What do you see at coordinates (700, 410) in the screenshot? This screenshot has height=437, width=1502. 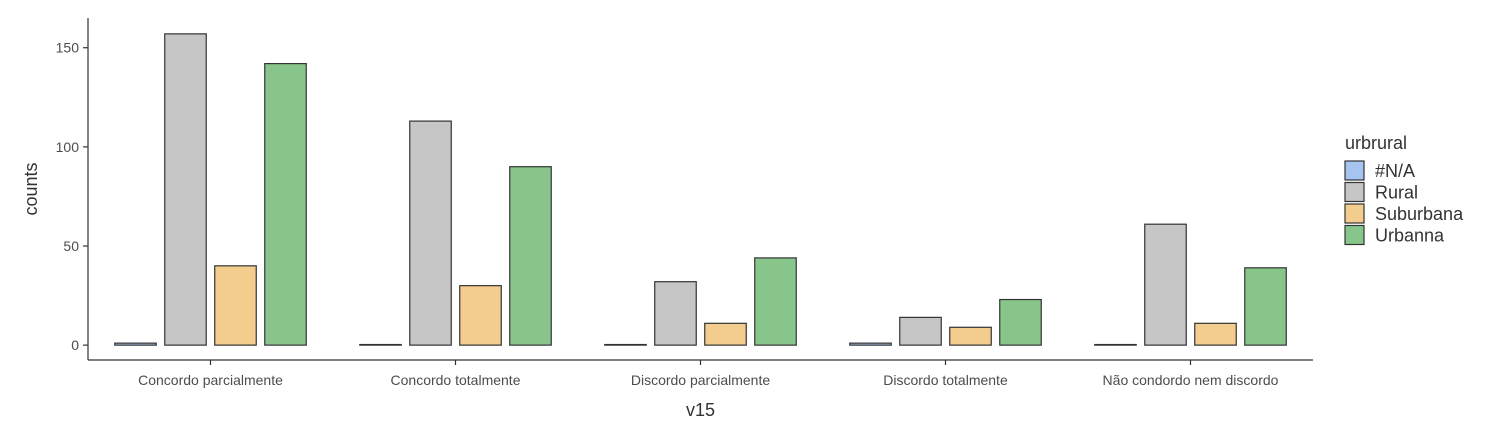 I see `x-axis-title: v15` at bounding box center [700, 410].